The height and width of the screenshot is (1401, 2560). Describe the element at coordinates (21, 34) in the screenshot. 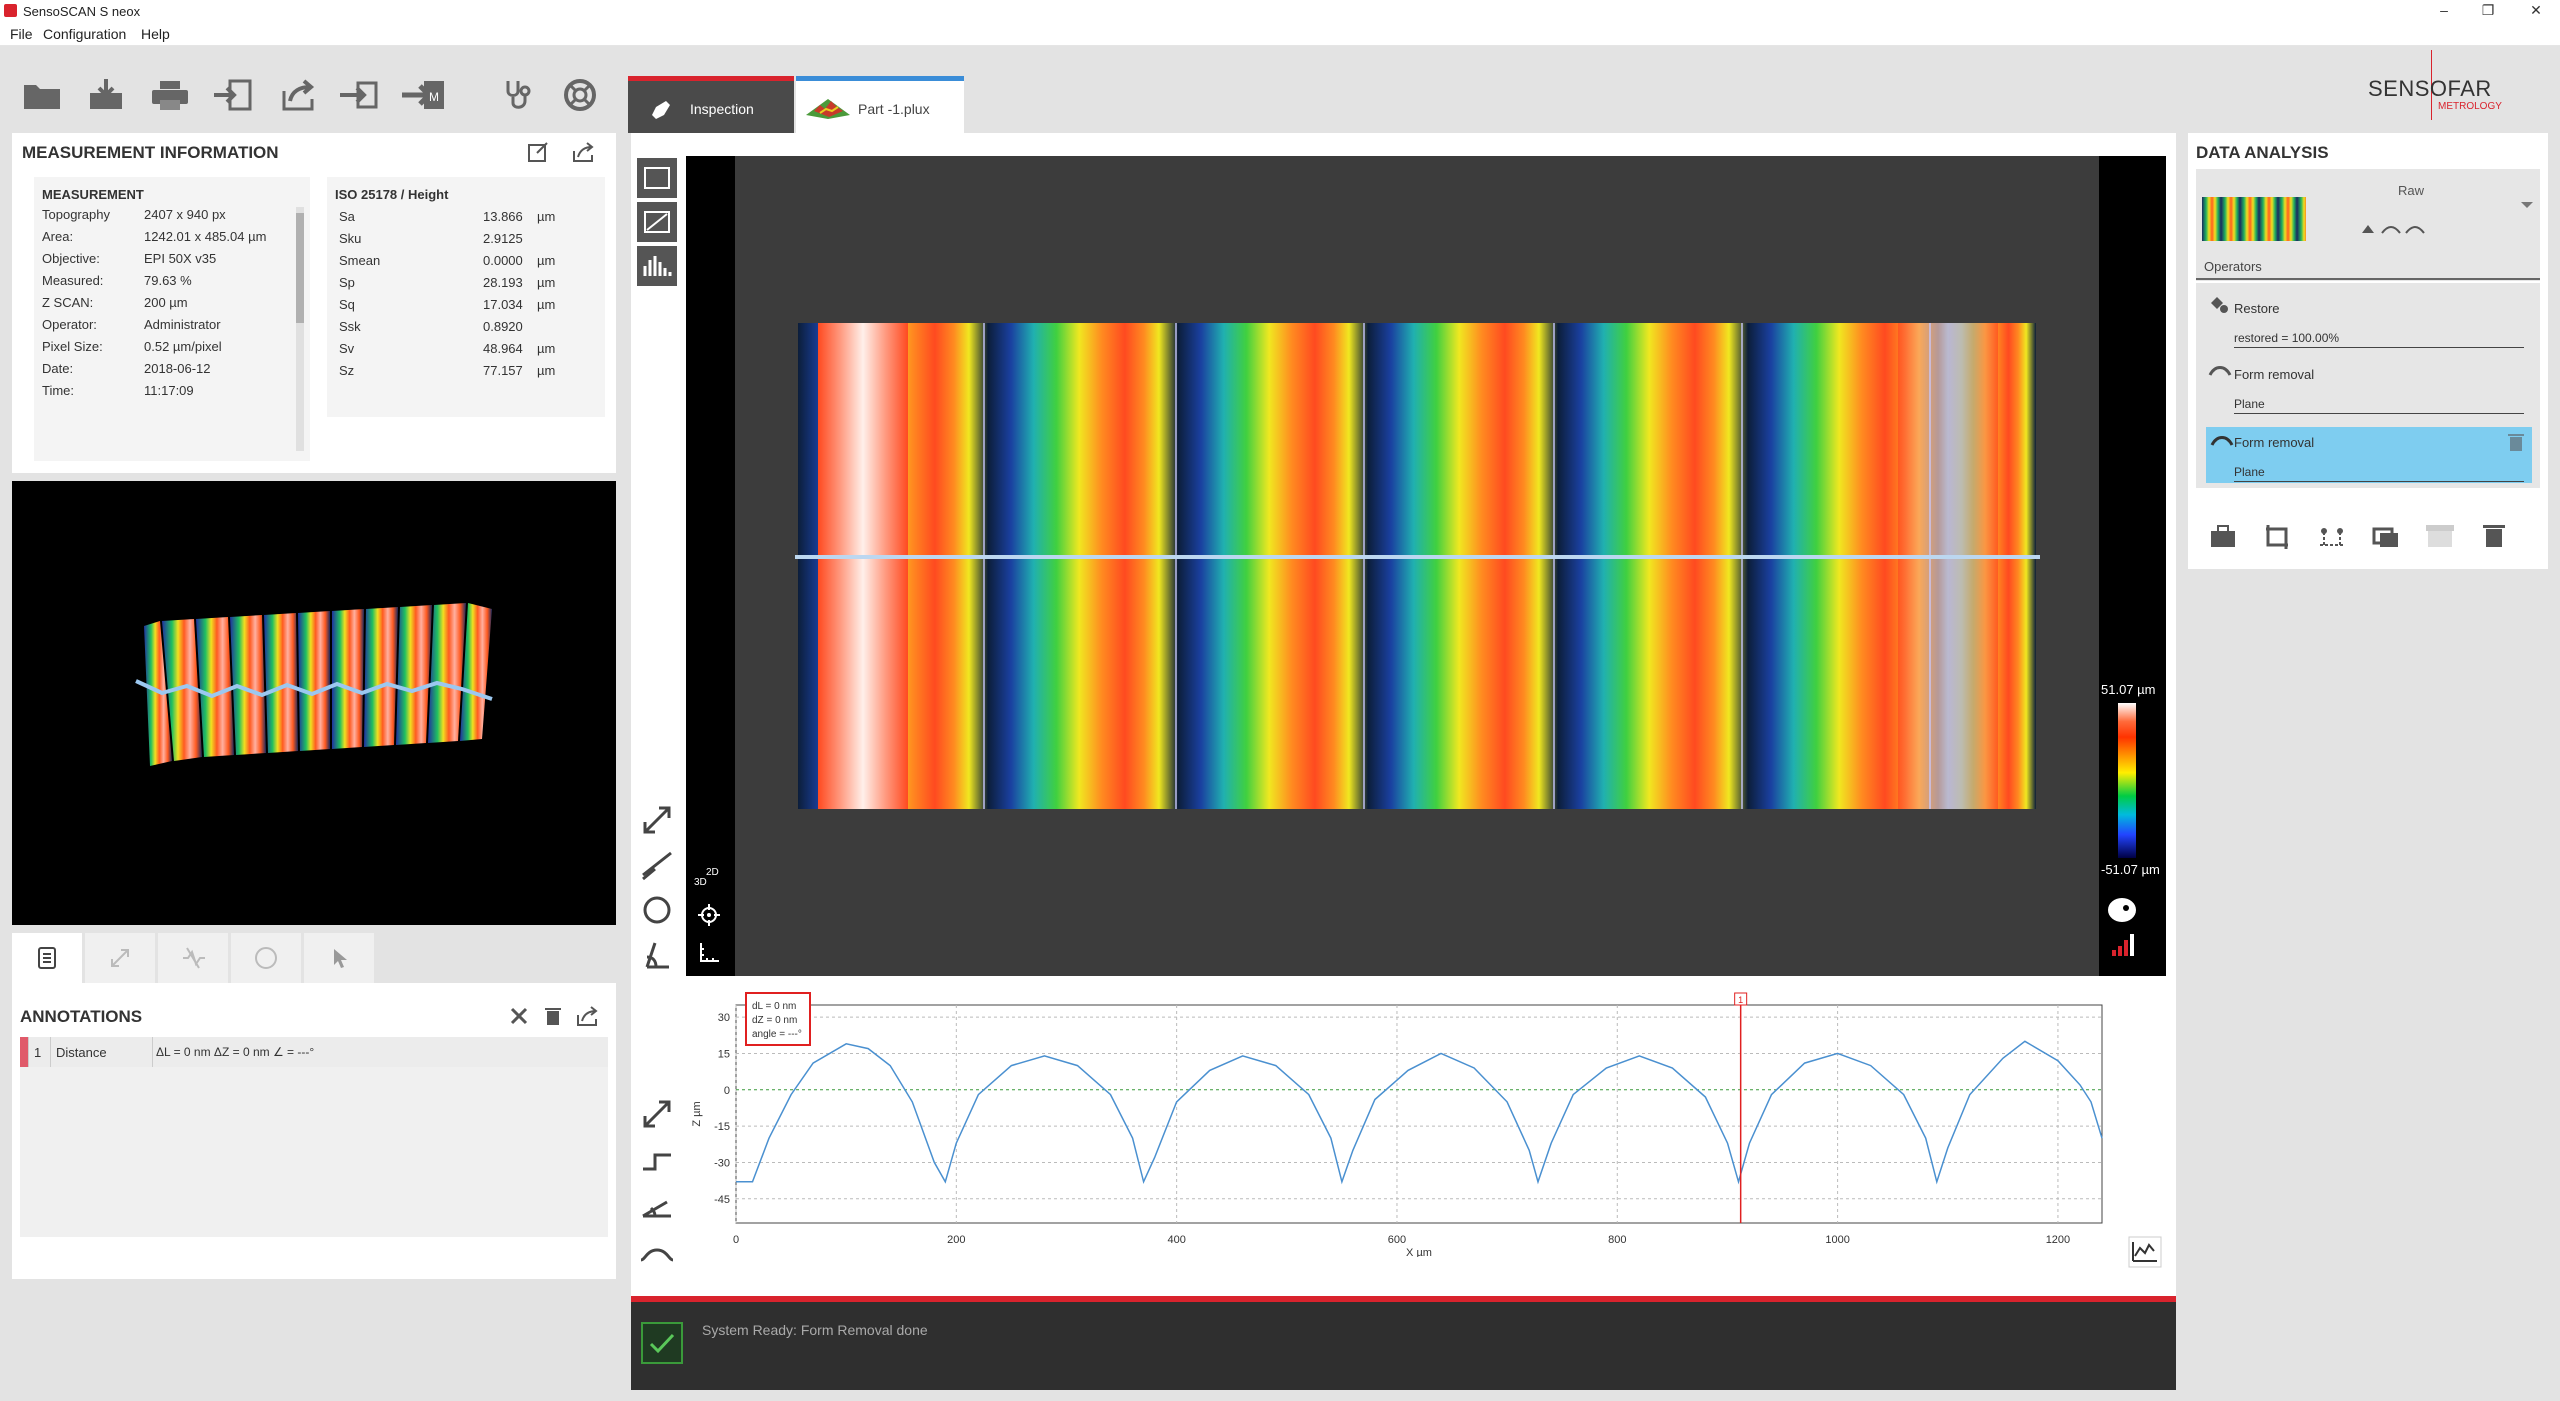

I see `menu-file: File` at that location.